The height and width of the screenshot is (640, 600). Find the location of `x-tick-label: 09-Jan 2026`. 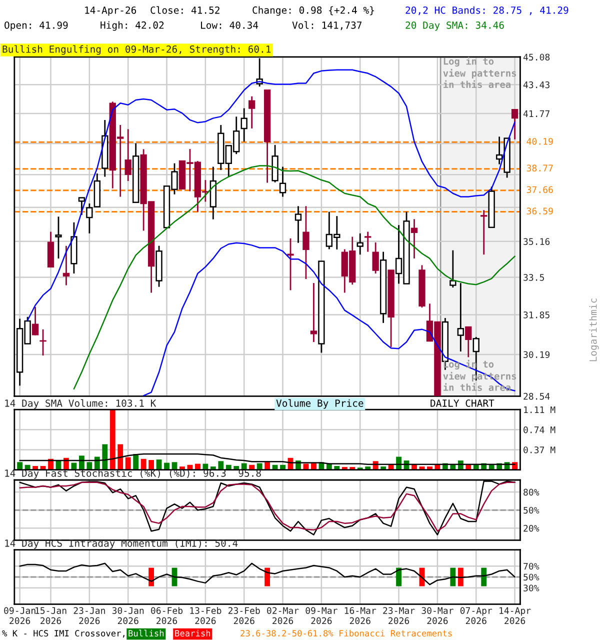

x-tick-label: 09-Jan 2026 is located at coordinates (20, 615).